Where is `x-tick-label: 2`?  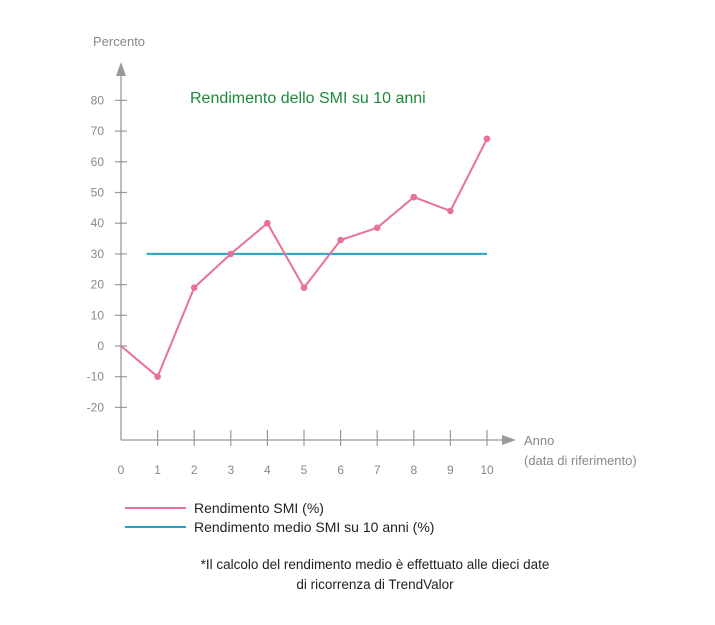
x-tick-label: 2 is located at coordinates (194, 470).